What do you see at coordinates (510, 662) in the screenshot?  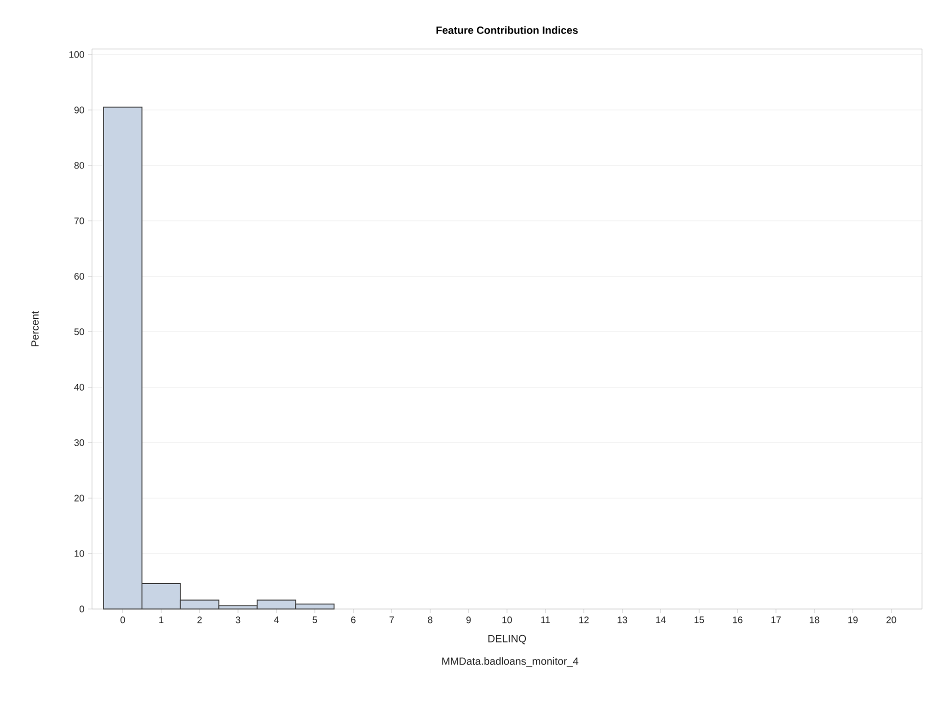 I see `text: MMData.badloans_monitor_4` at bounding box center [510, 662].